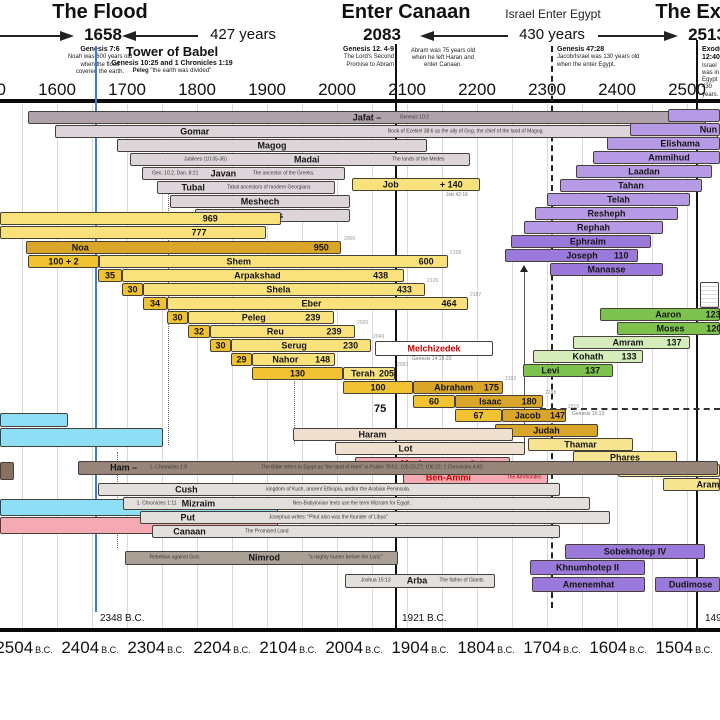 The width and height of the screenshot is (720, 720). I want to click on canaan-year: 2083, so click(382, 34).